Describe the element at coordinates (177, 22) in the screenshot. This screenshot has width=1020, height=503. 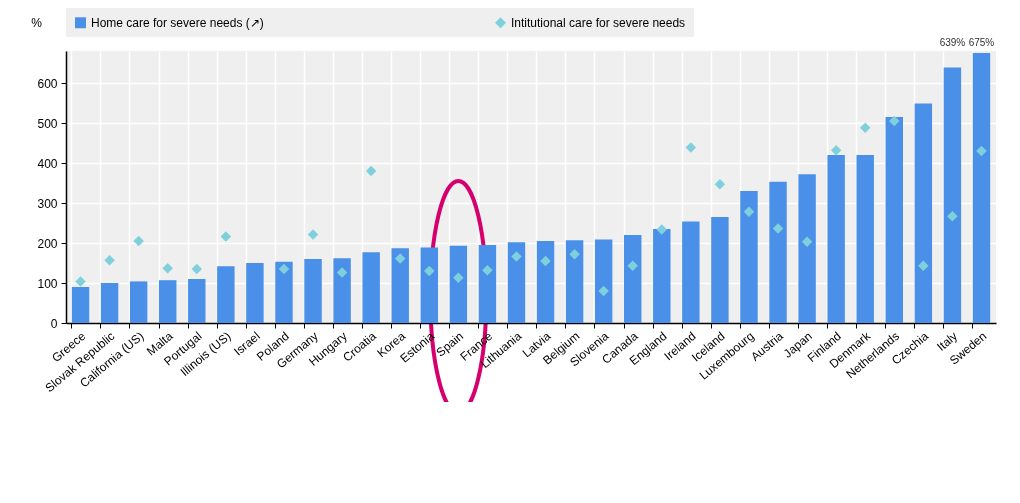
I see `legend-label: Home care for severe needs (↗)` at that location.